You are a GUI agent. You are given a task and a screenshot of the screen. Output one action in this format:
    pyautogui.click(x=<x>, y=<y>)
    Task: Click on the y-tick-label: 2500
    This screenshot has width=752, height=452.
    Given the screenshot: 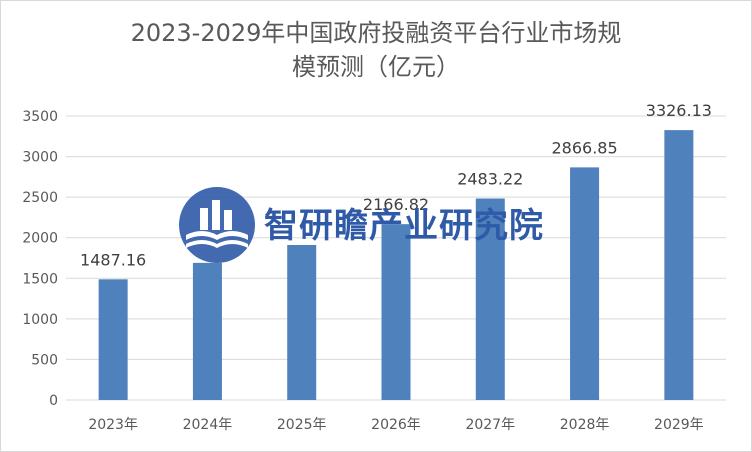 What is the action you would take?
    pyautogui.click(x=40, y=198)
    